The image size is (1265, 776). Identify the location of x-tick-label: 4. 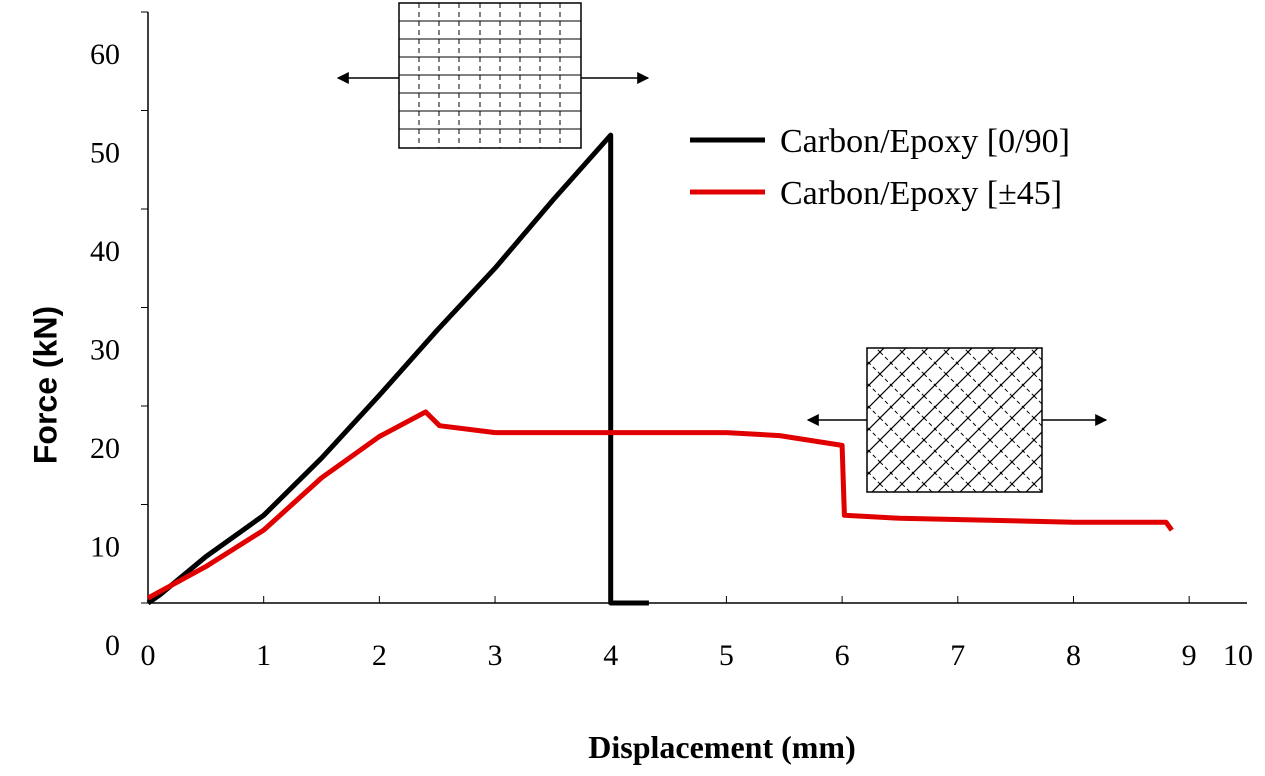
(610, 655).